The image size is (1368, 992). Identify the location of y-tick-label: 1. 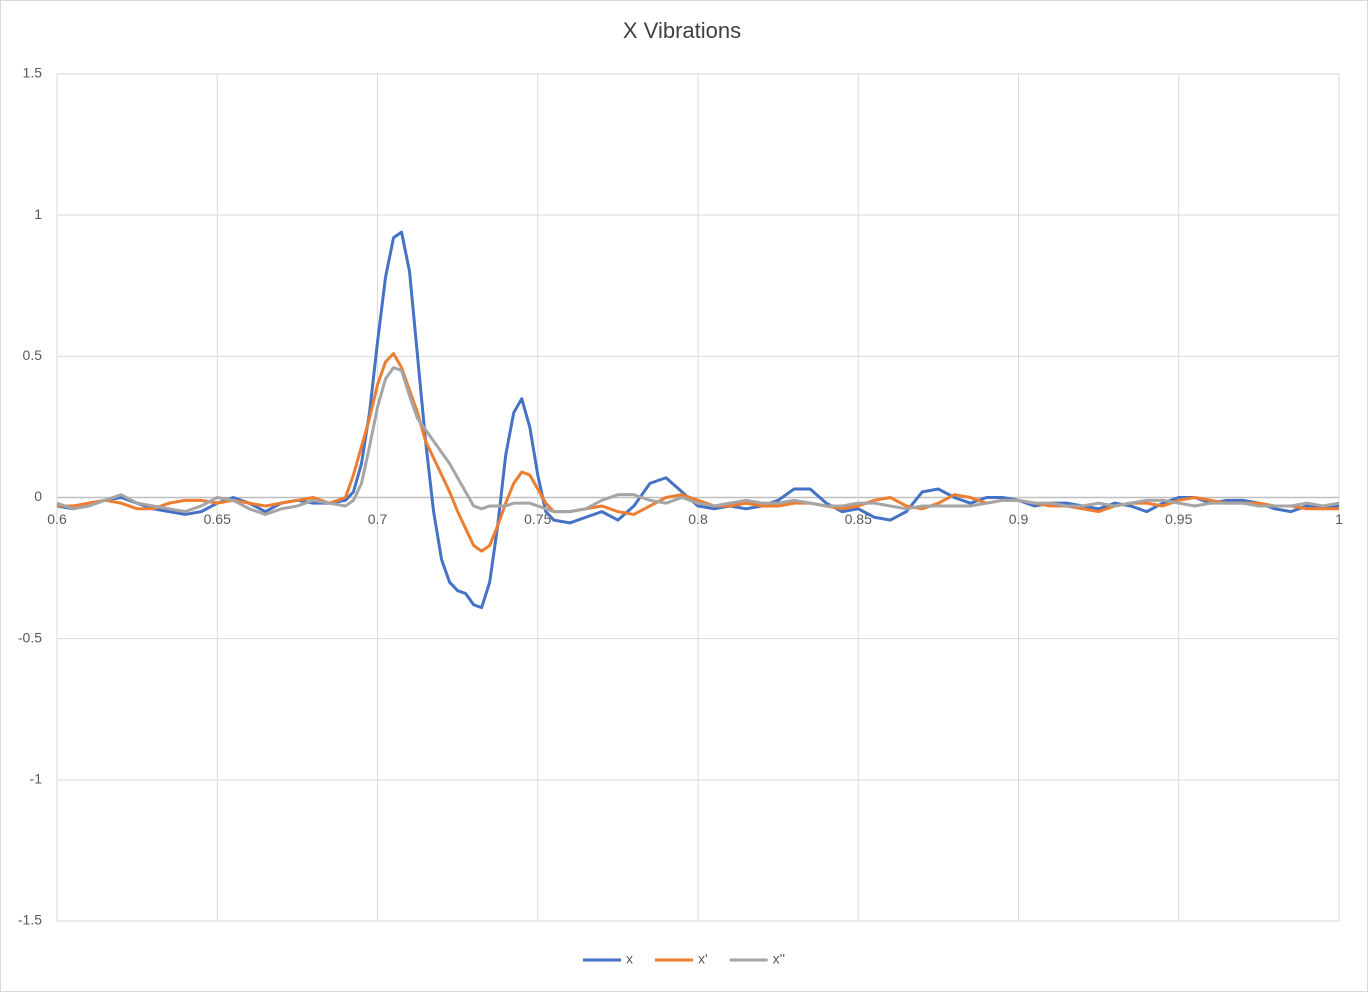
(38, 214).